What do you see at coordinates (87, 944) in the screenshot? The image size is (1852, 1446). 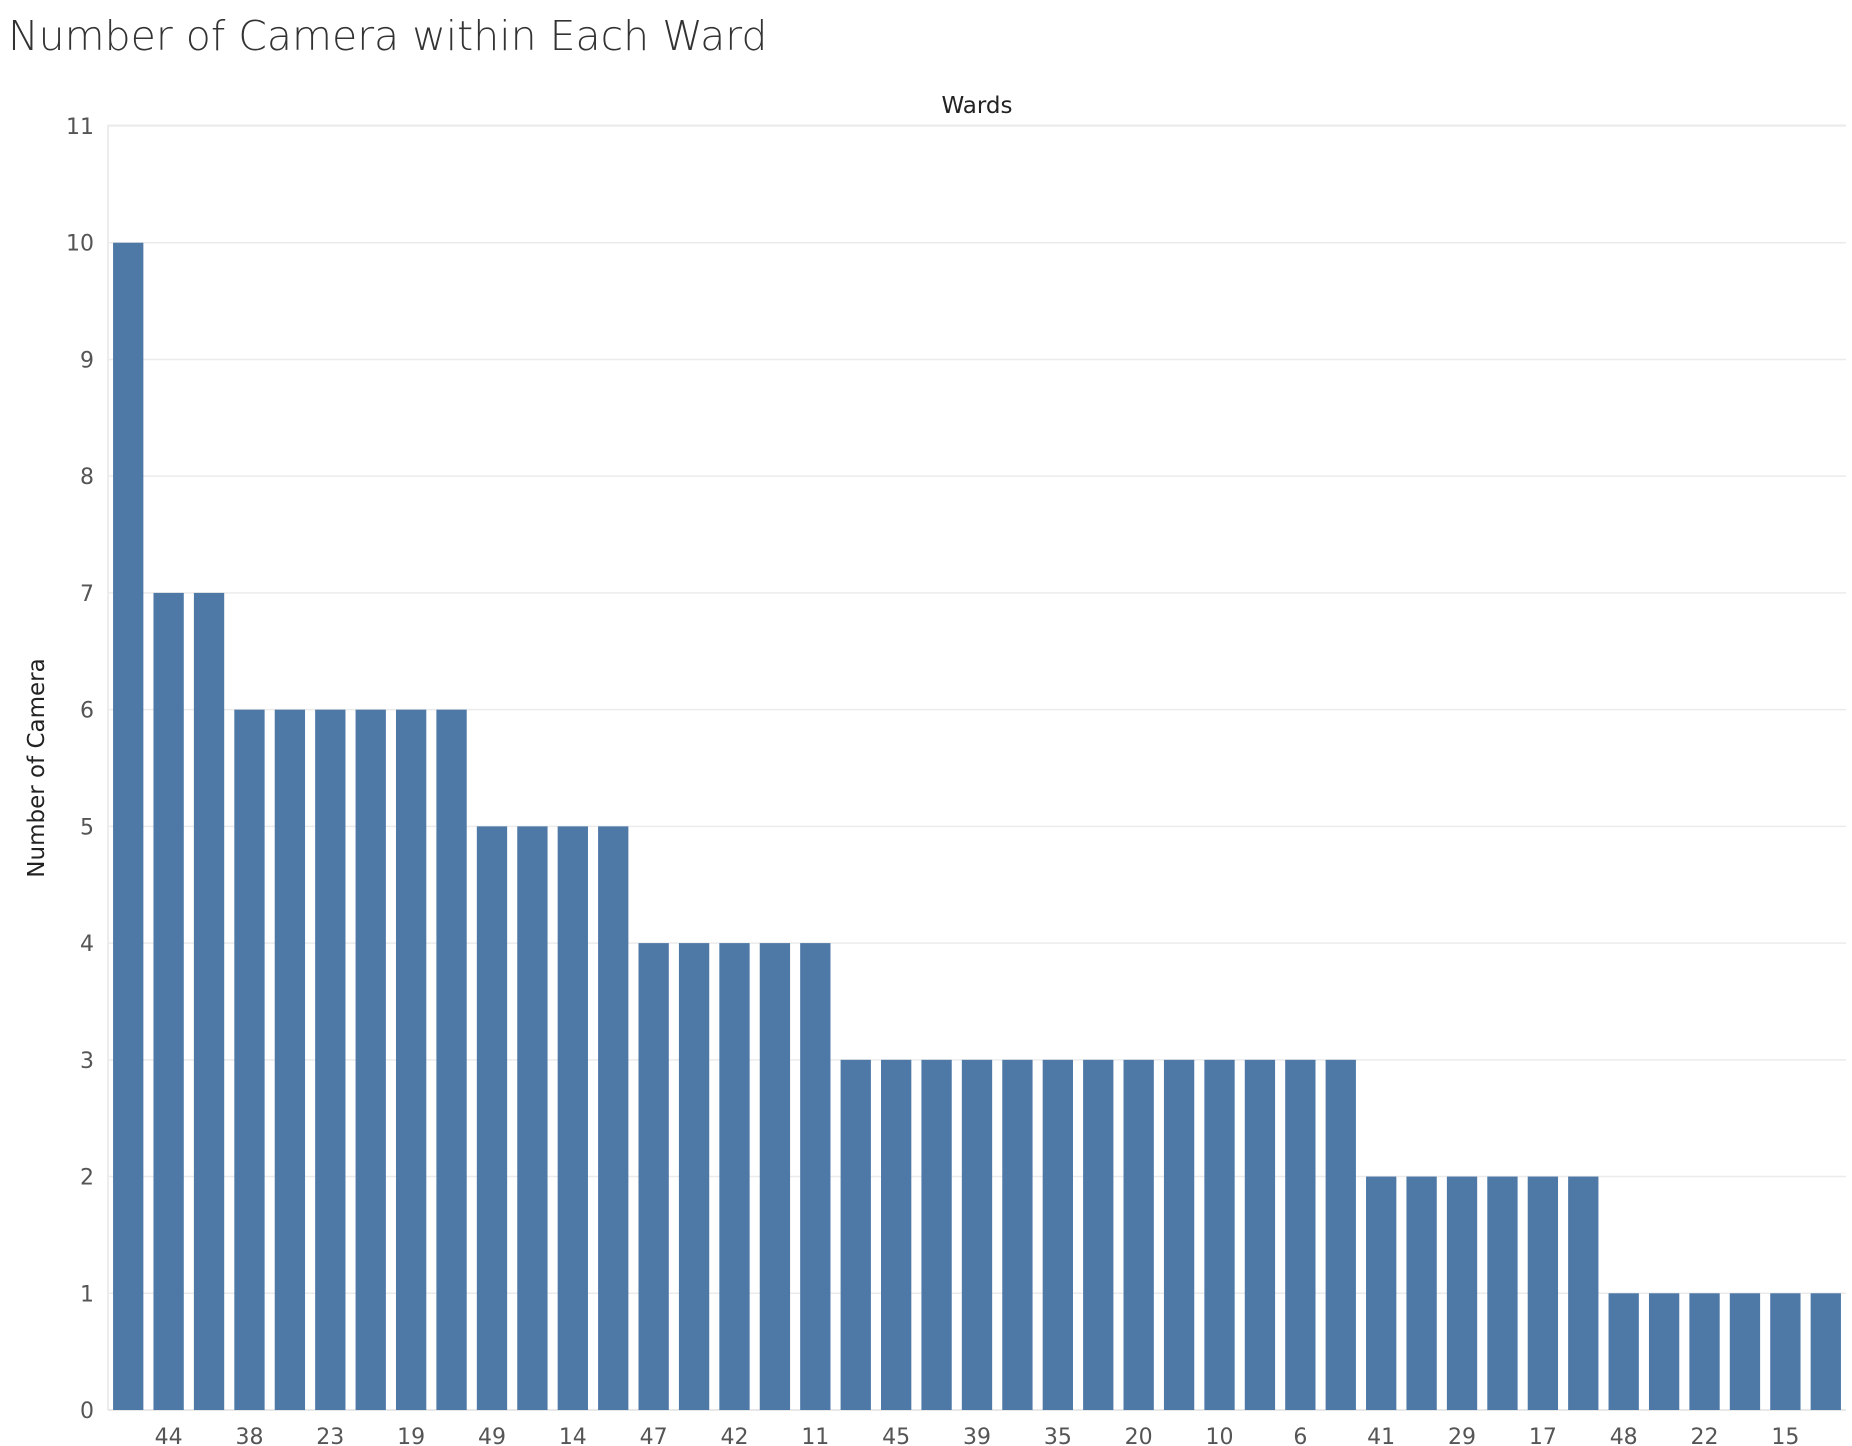 I see `y-tick-label: 4` at bounding box center [87, 944].